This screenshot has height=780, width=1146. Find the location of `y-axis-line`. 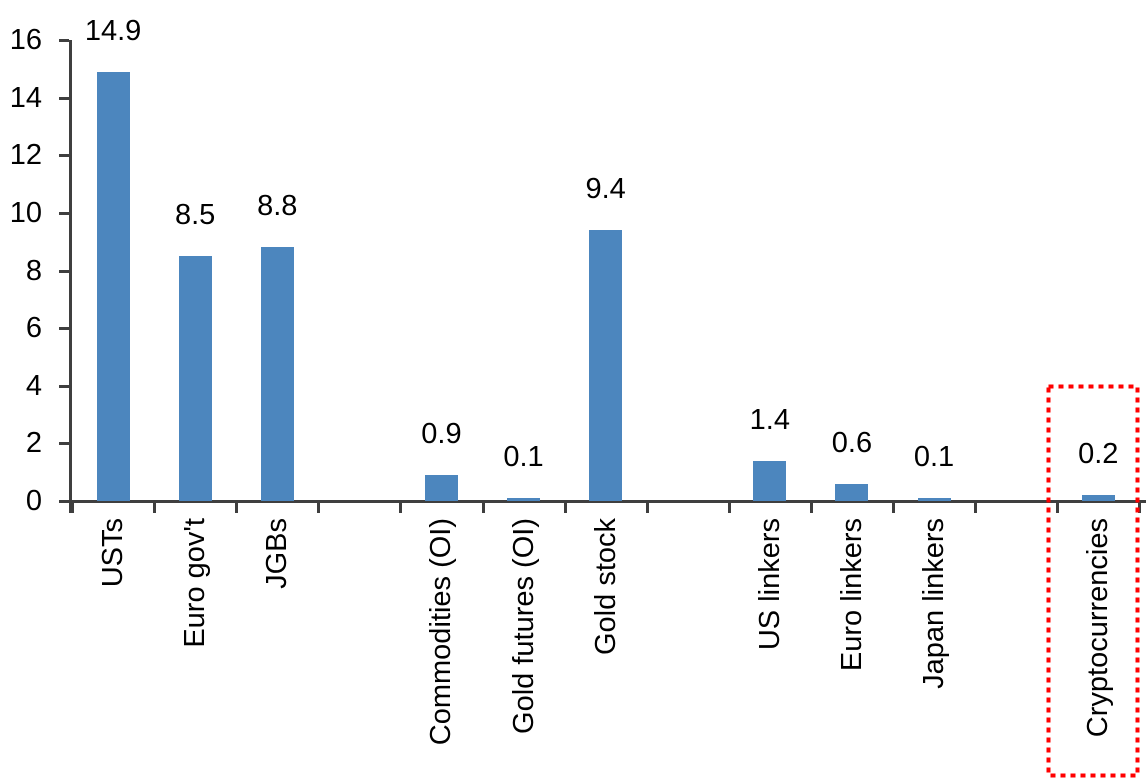

y-axis-line is located at coordinates (70, 276).